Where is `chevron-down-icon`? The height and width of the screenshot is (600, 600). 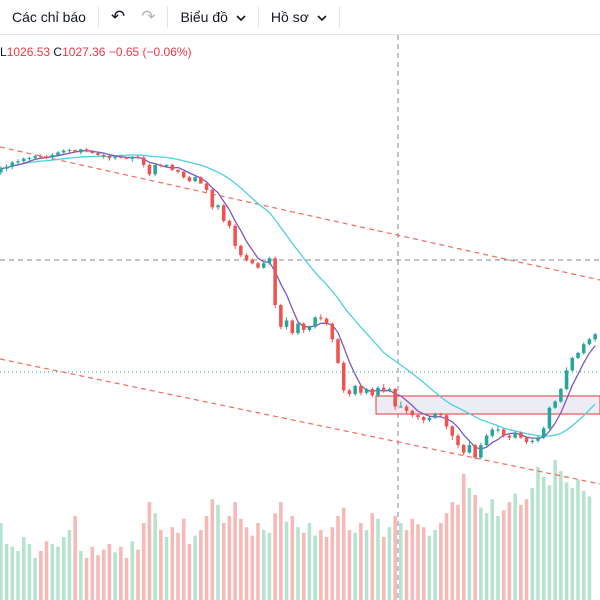 chevron-down-icon is located at coordinates (241, 17).